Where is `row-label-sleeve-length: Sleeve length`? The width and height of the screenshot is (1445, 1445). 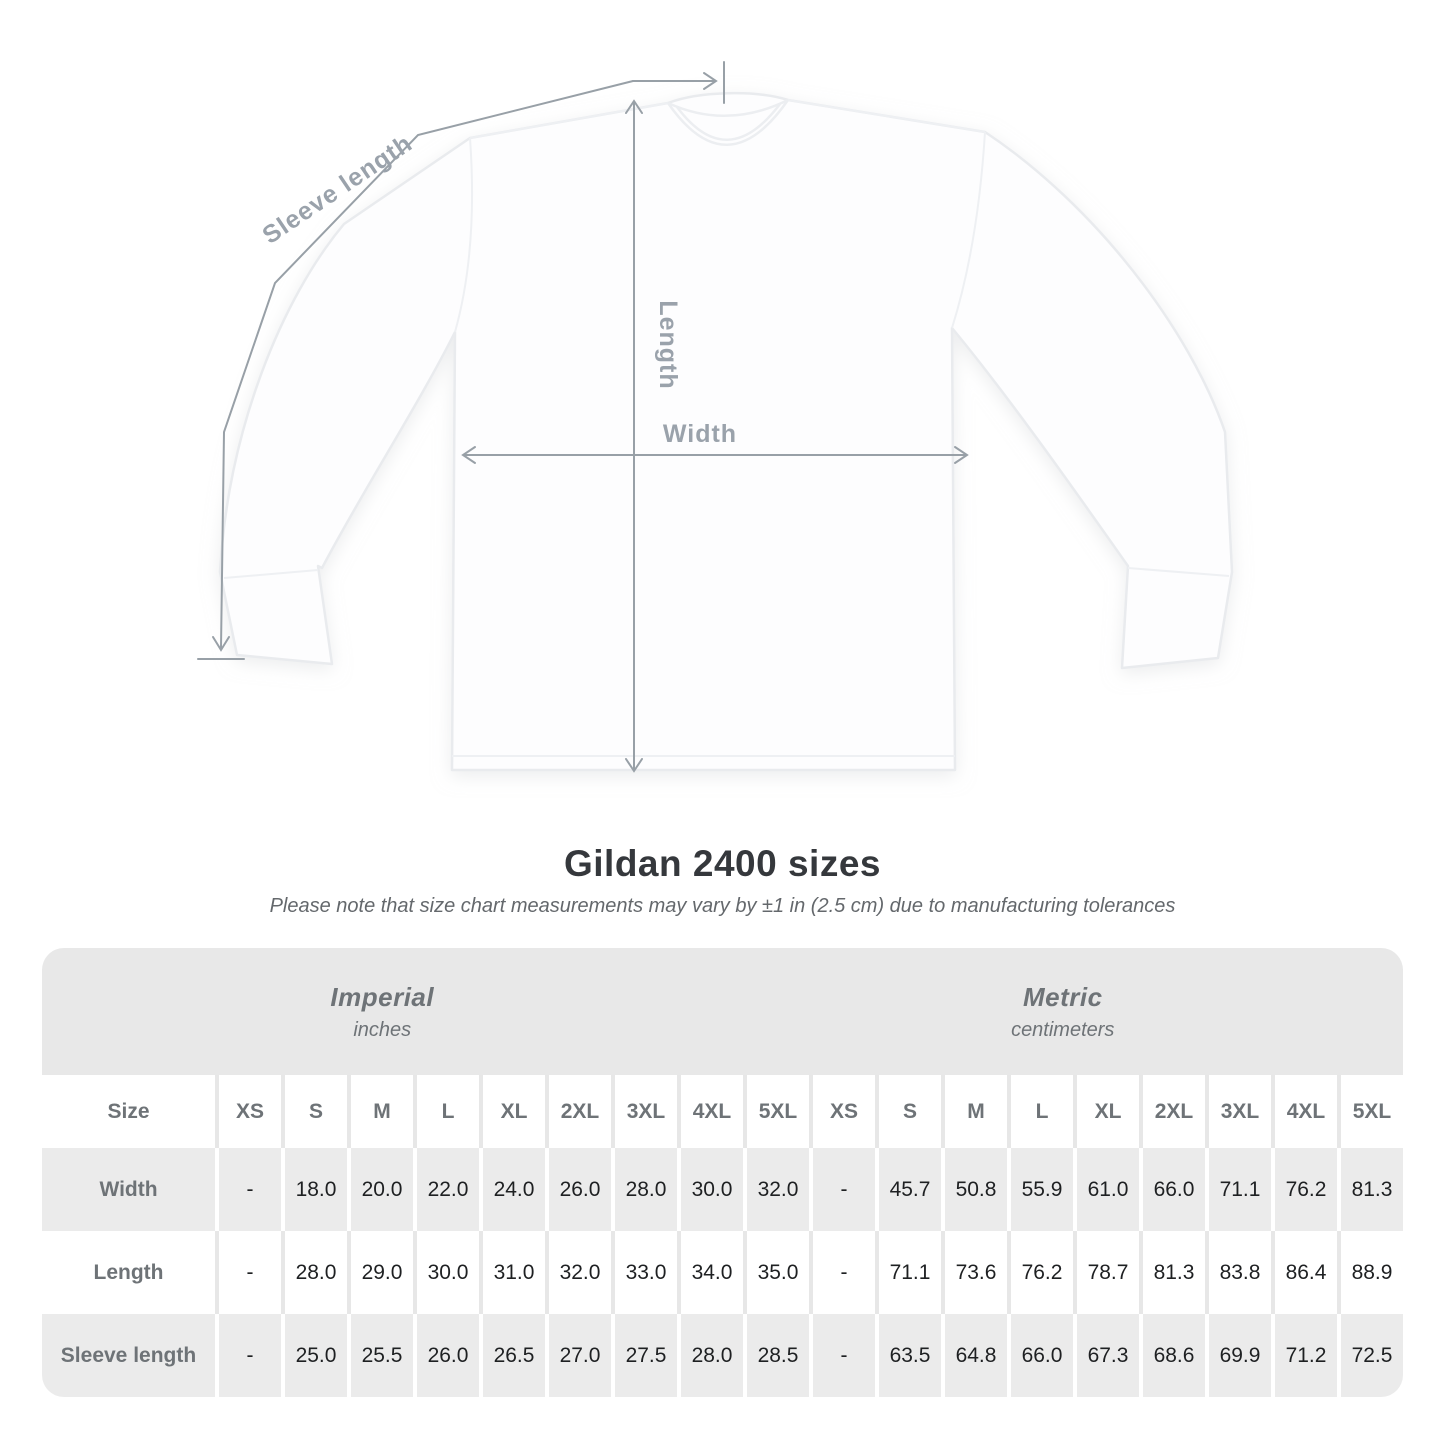
row-label-sleeve-length: Sleeve length is located at coordinates (128, 1355).